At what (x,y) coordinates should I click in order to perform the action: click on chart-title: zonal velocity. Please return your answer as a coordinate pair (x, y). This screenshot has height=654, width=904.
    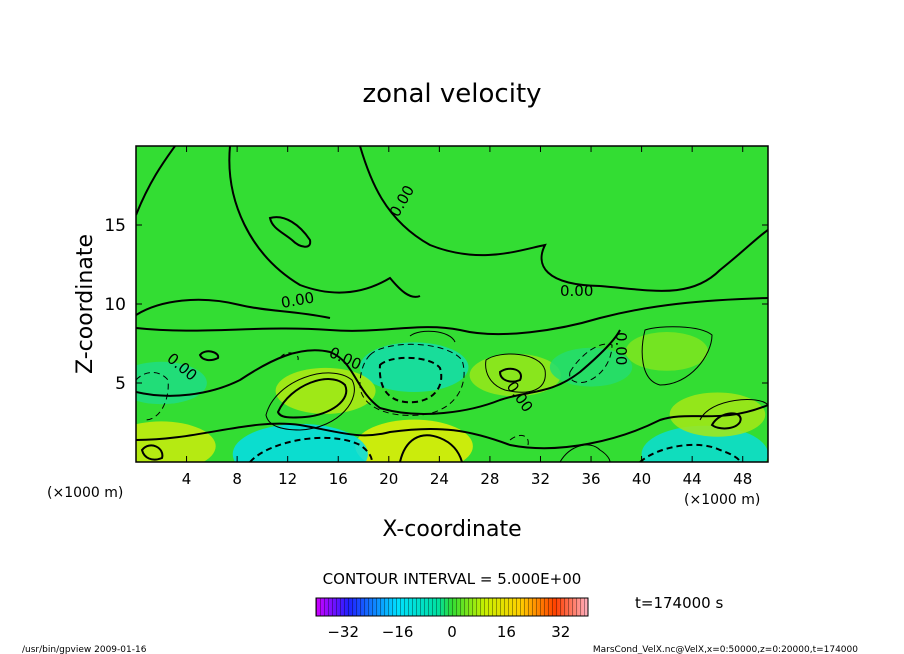
    Looking at the image, I should click on (451, 94).